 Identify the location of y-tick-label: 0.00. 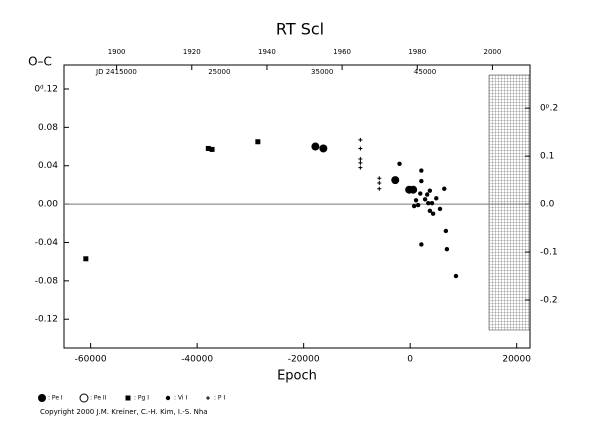
(48, 205).